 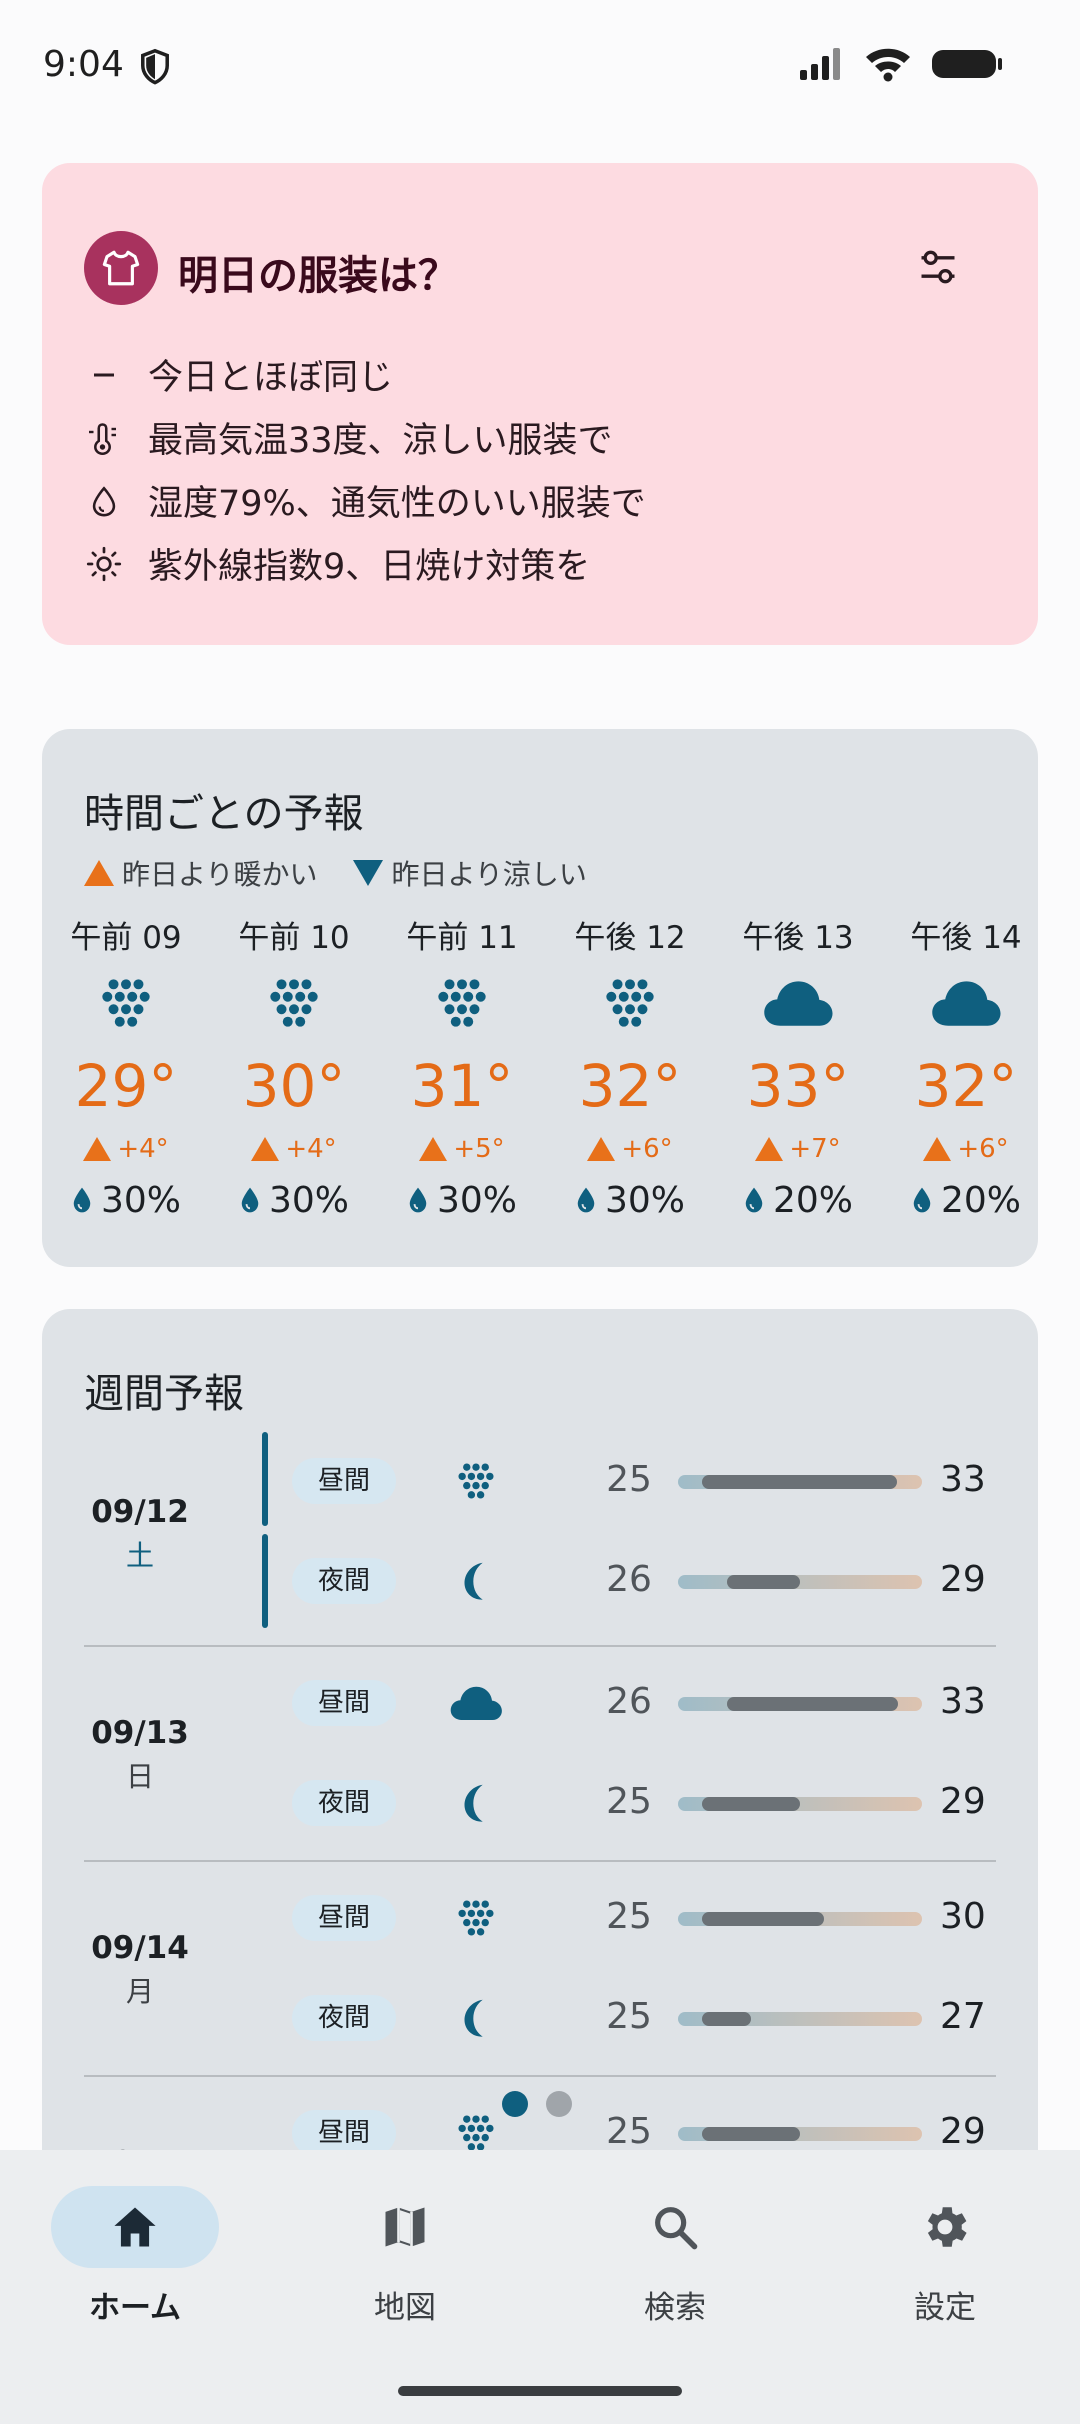 What do you see at coordinates (344, 1703) in the screenshot?
I see `period-chip: 昼間` at bounding box center [344, 1703].